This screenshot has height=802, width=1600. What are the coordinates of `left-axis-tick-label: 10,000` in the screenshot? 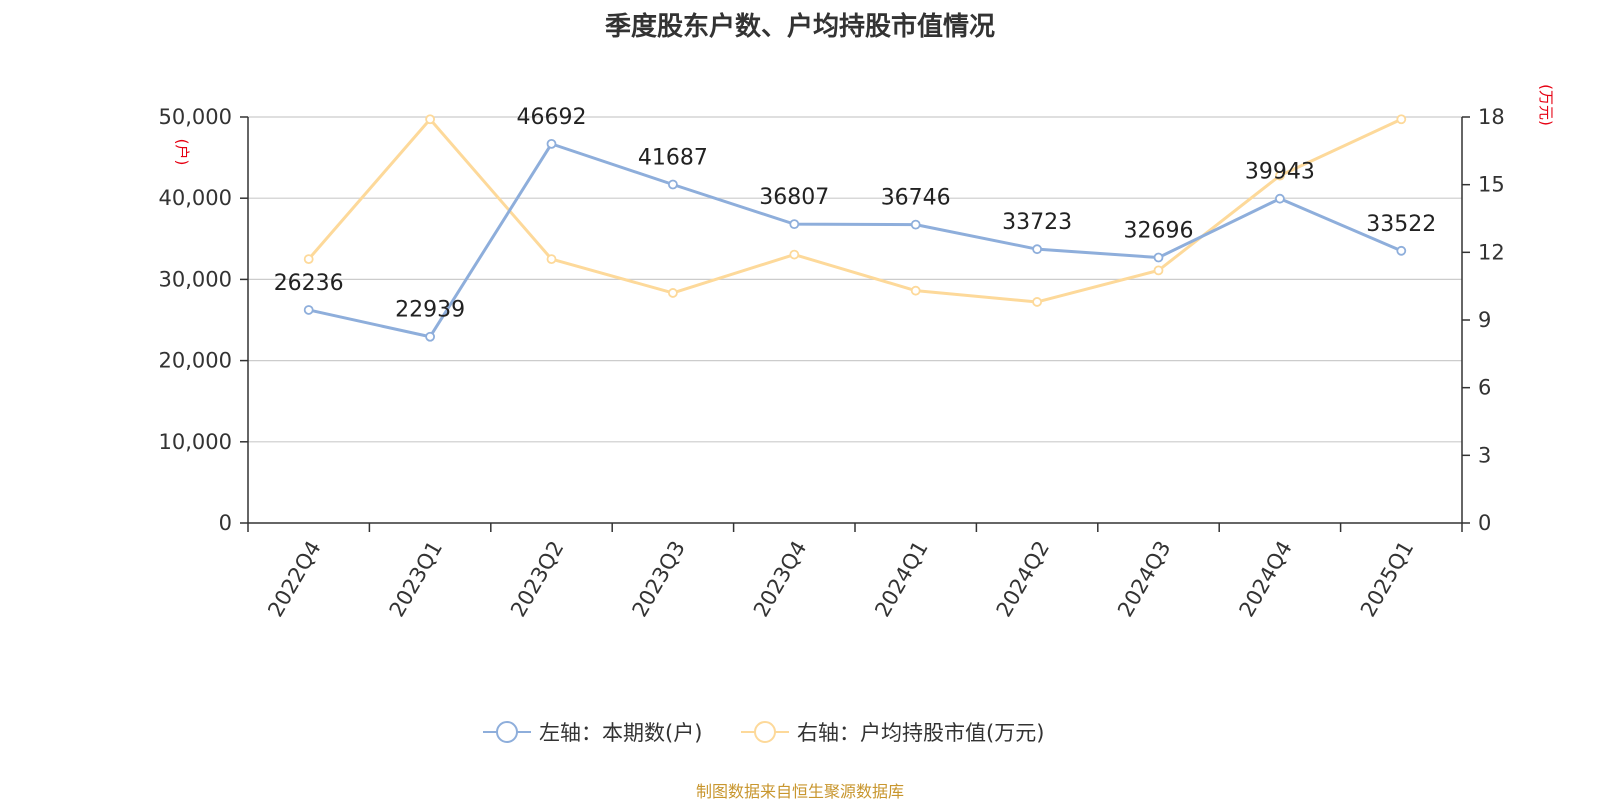 It's located at (195, 442).